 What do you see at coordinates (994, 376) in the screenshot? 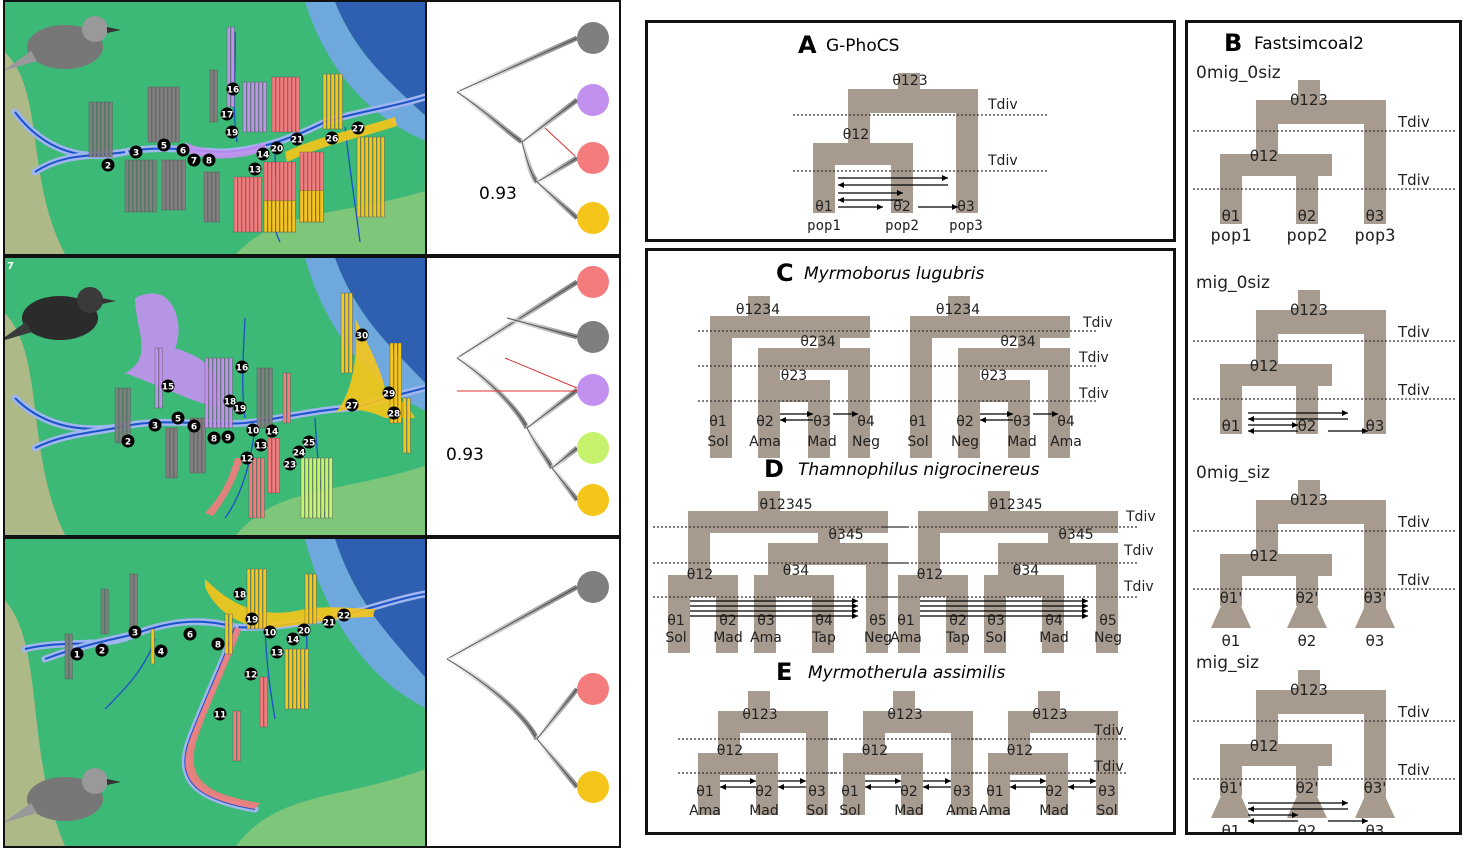
I see `node-label: θ23` at bounding box center [994, 376].